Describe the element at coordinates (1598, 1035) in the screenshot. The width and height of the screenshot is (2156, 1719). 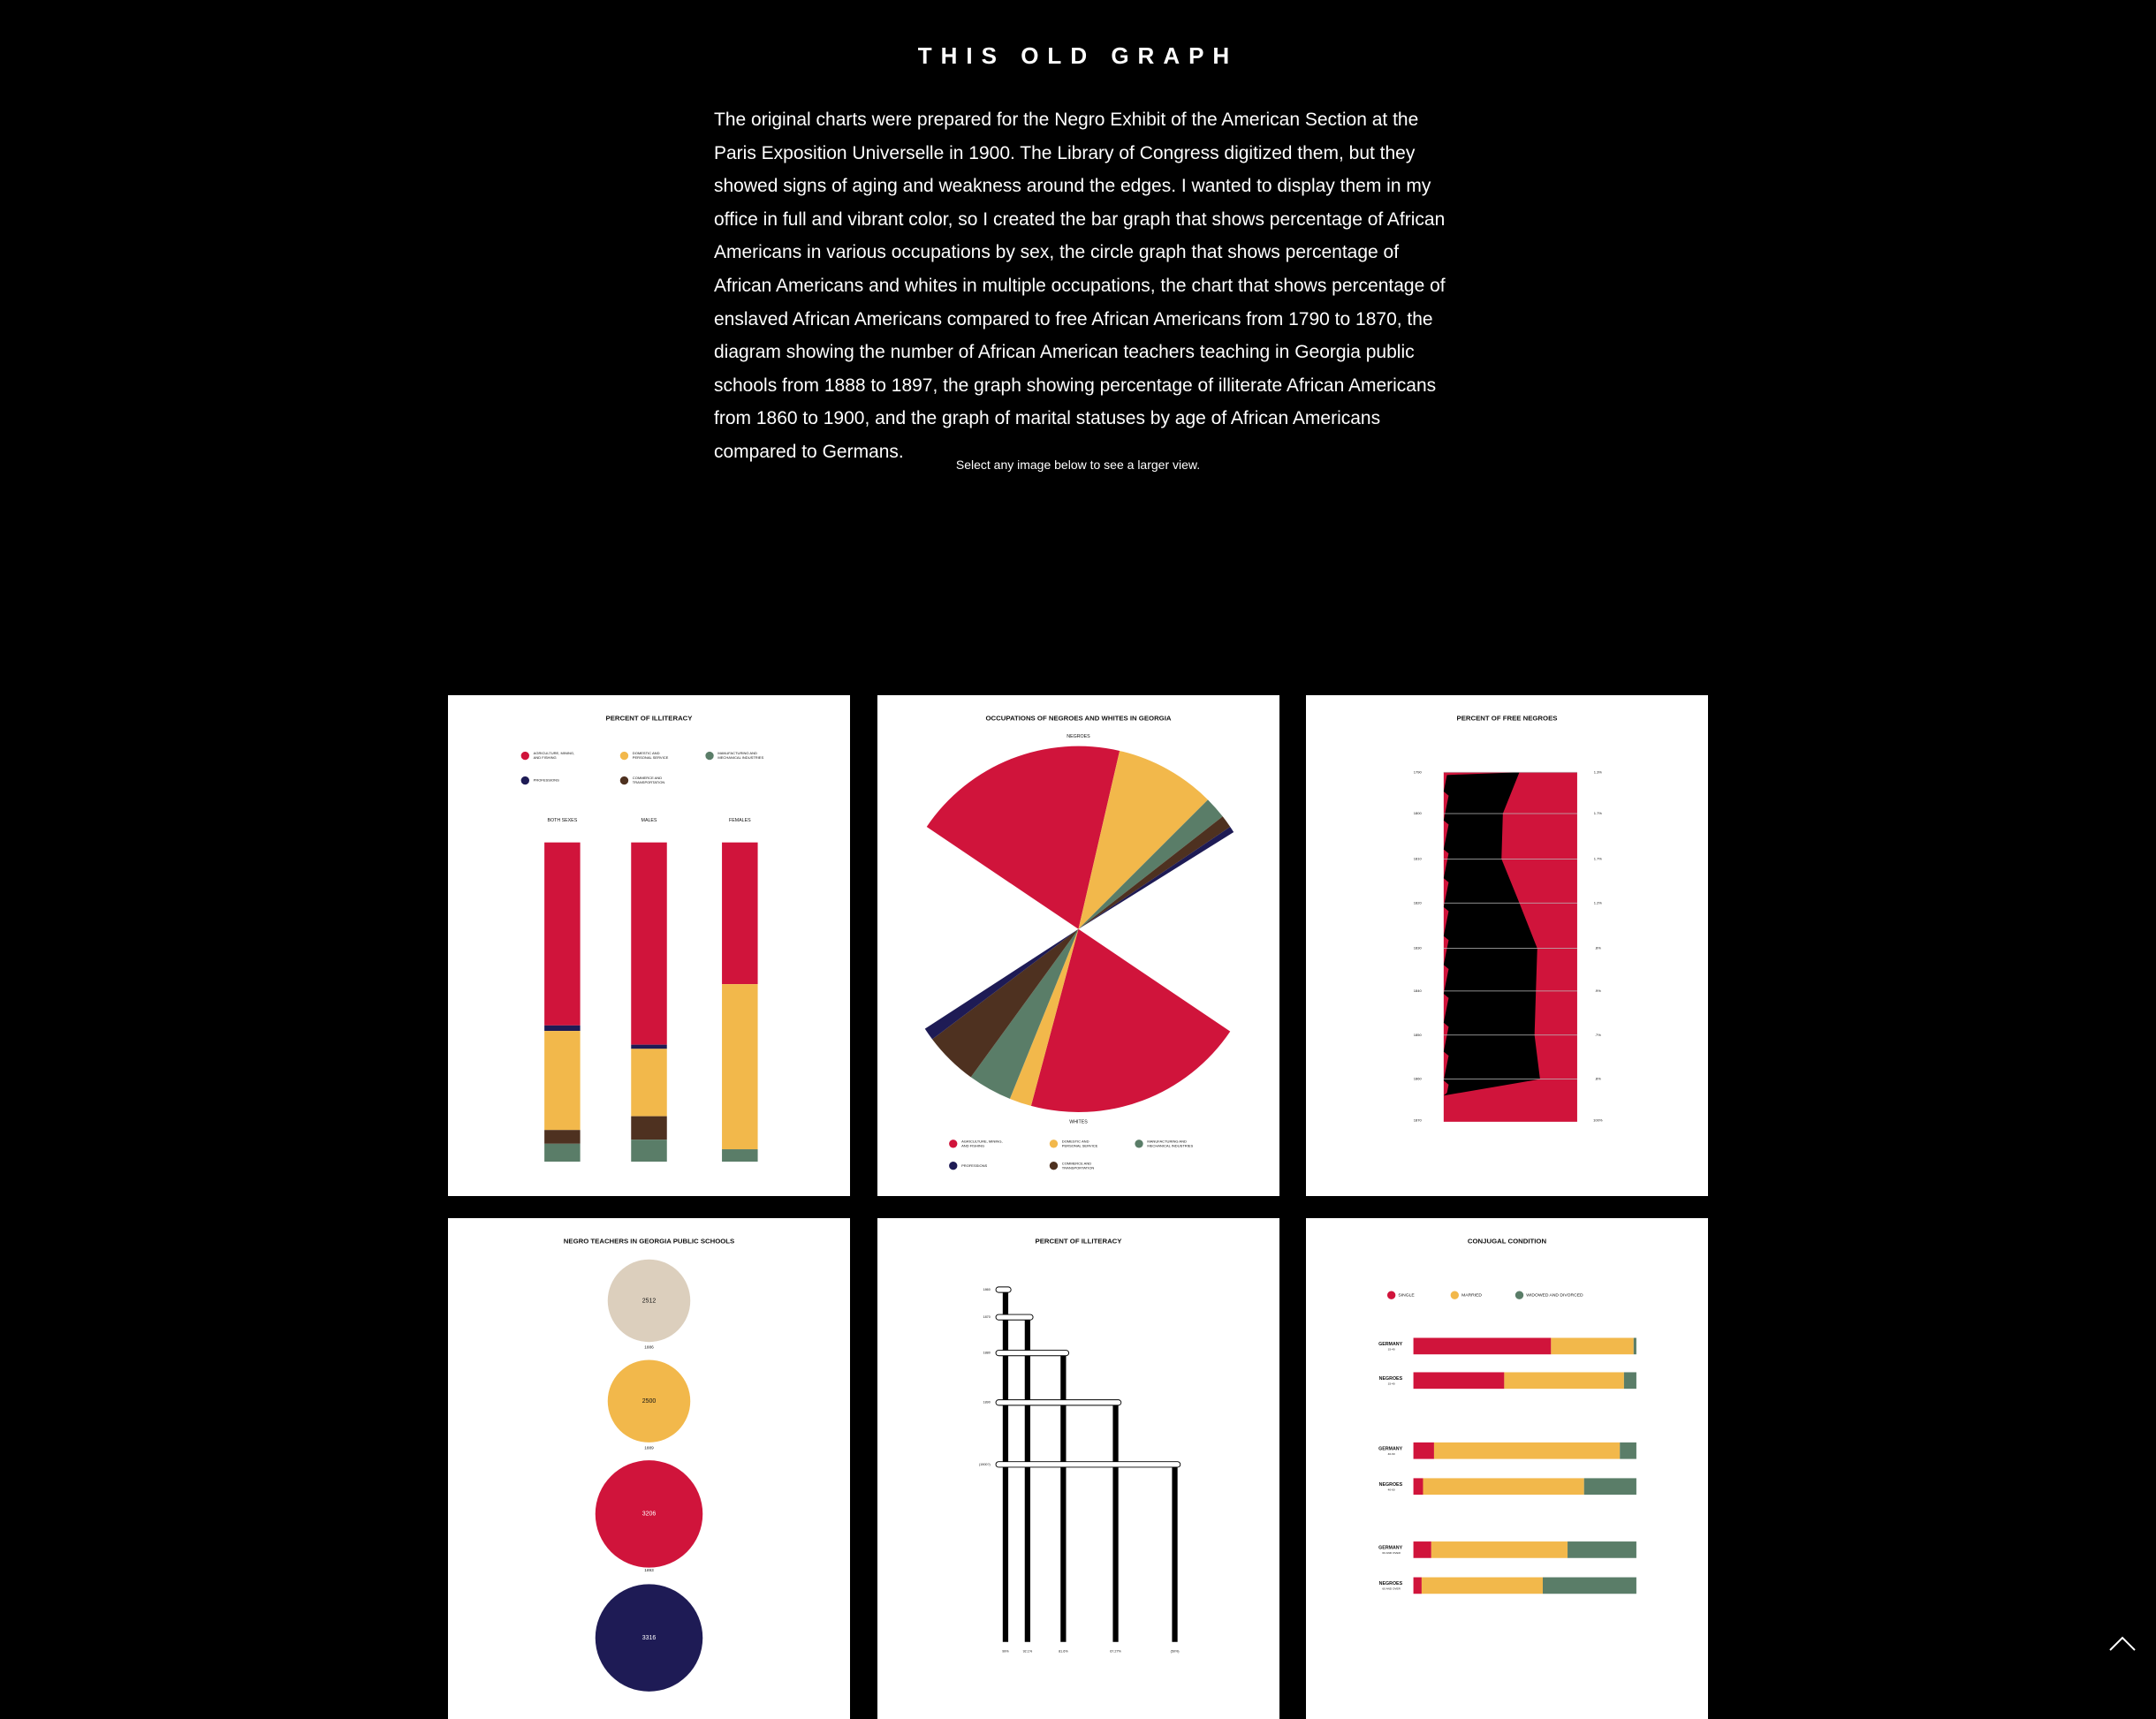
I see `percent-label: .7%` at that location.